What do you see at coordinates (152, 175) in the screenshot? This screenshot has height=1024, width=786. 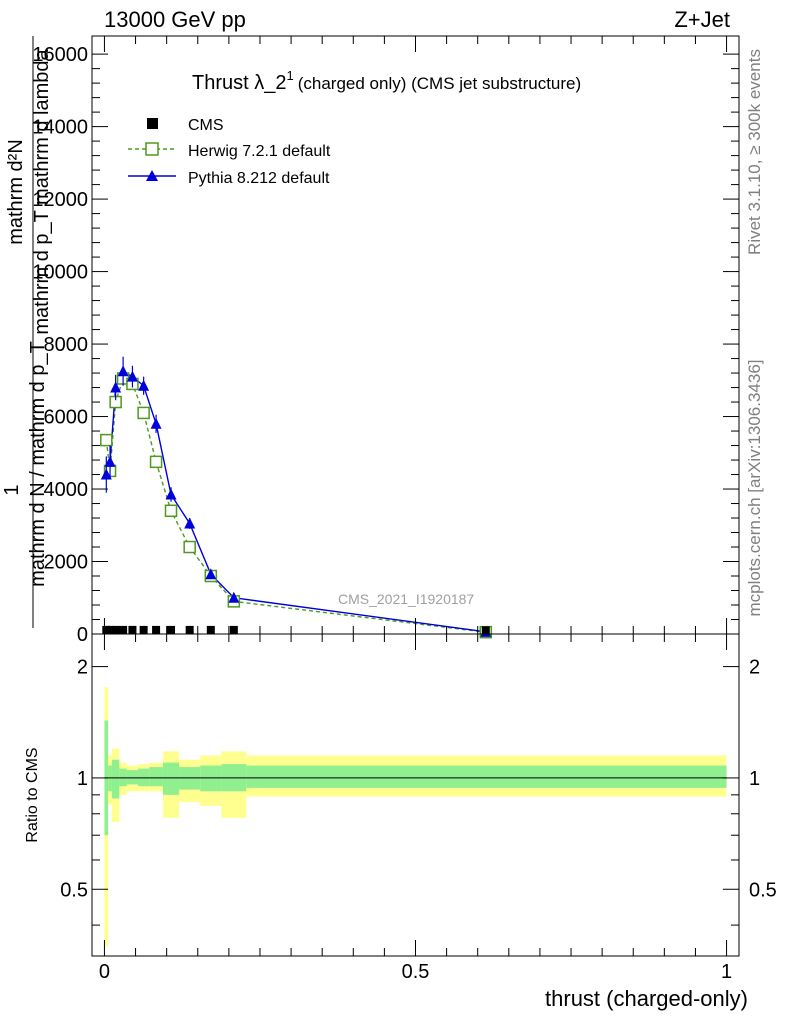 I see `legend-pythia-marker` at bounding box center [152, 175].